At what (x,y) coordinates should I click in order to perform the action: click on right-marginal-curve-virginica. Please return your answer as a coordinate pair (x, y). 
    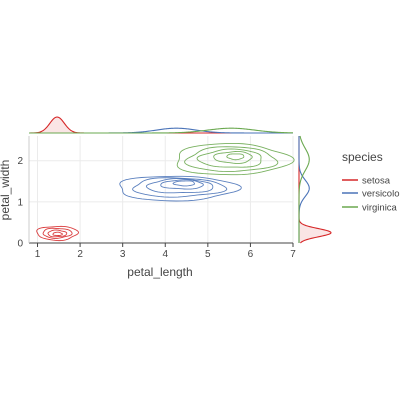
    Looking at the image, I should click on (304, 189).